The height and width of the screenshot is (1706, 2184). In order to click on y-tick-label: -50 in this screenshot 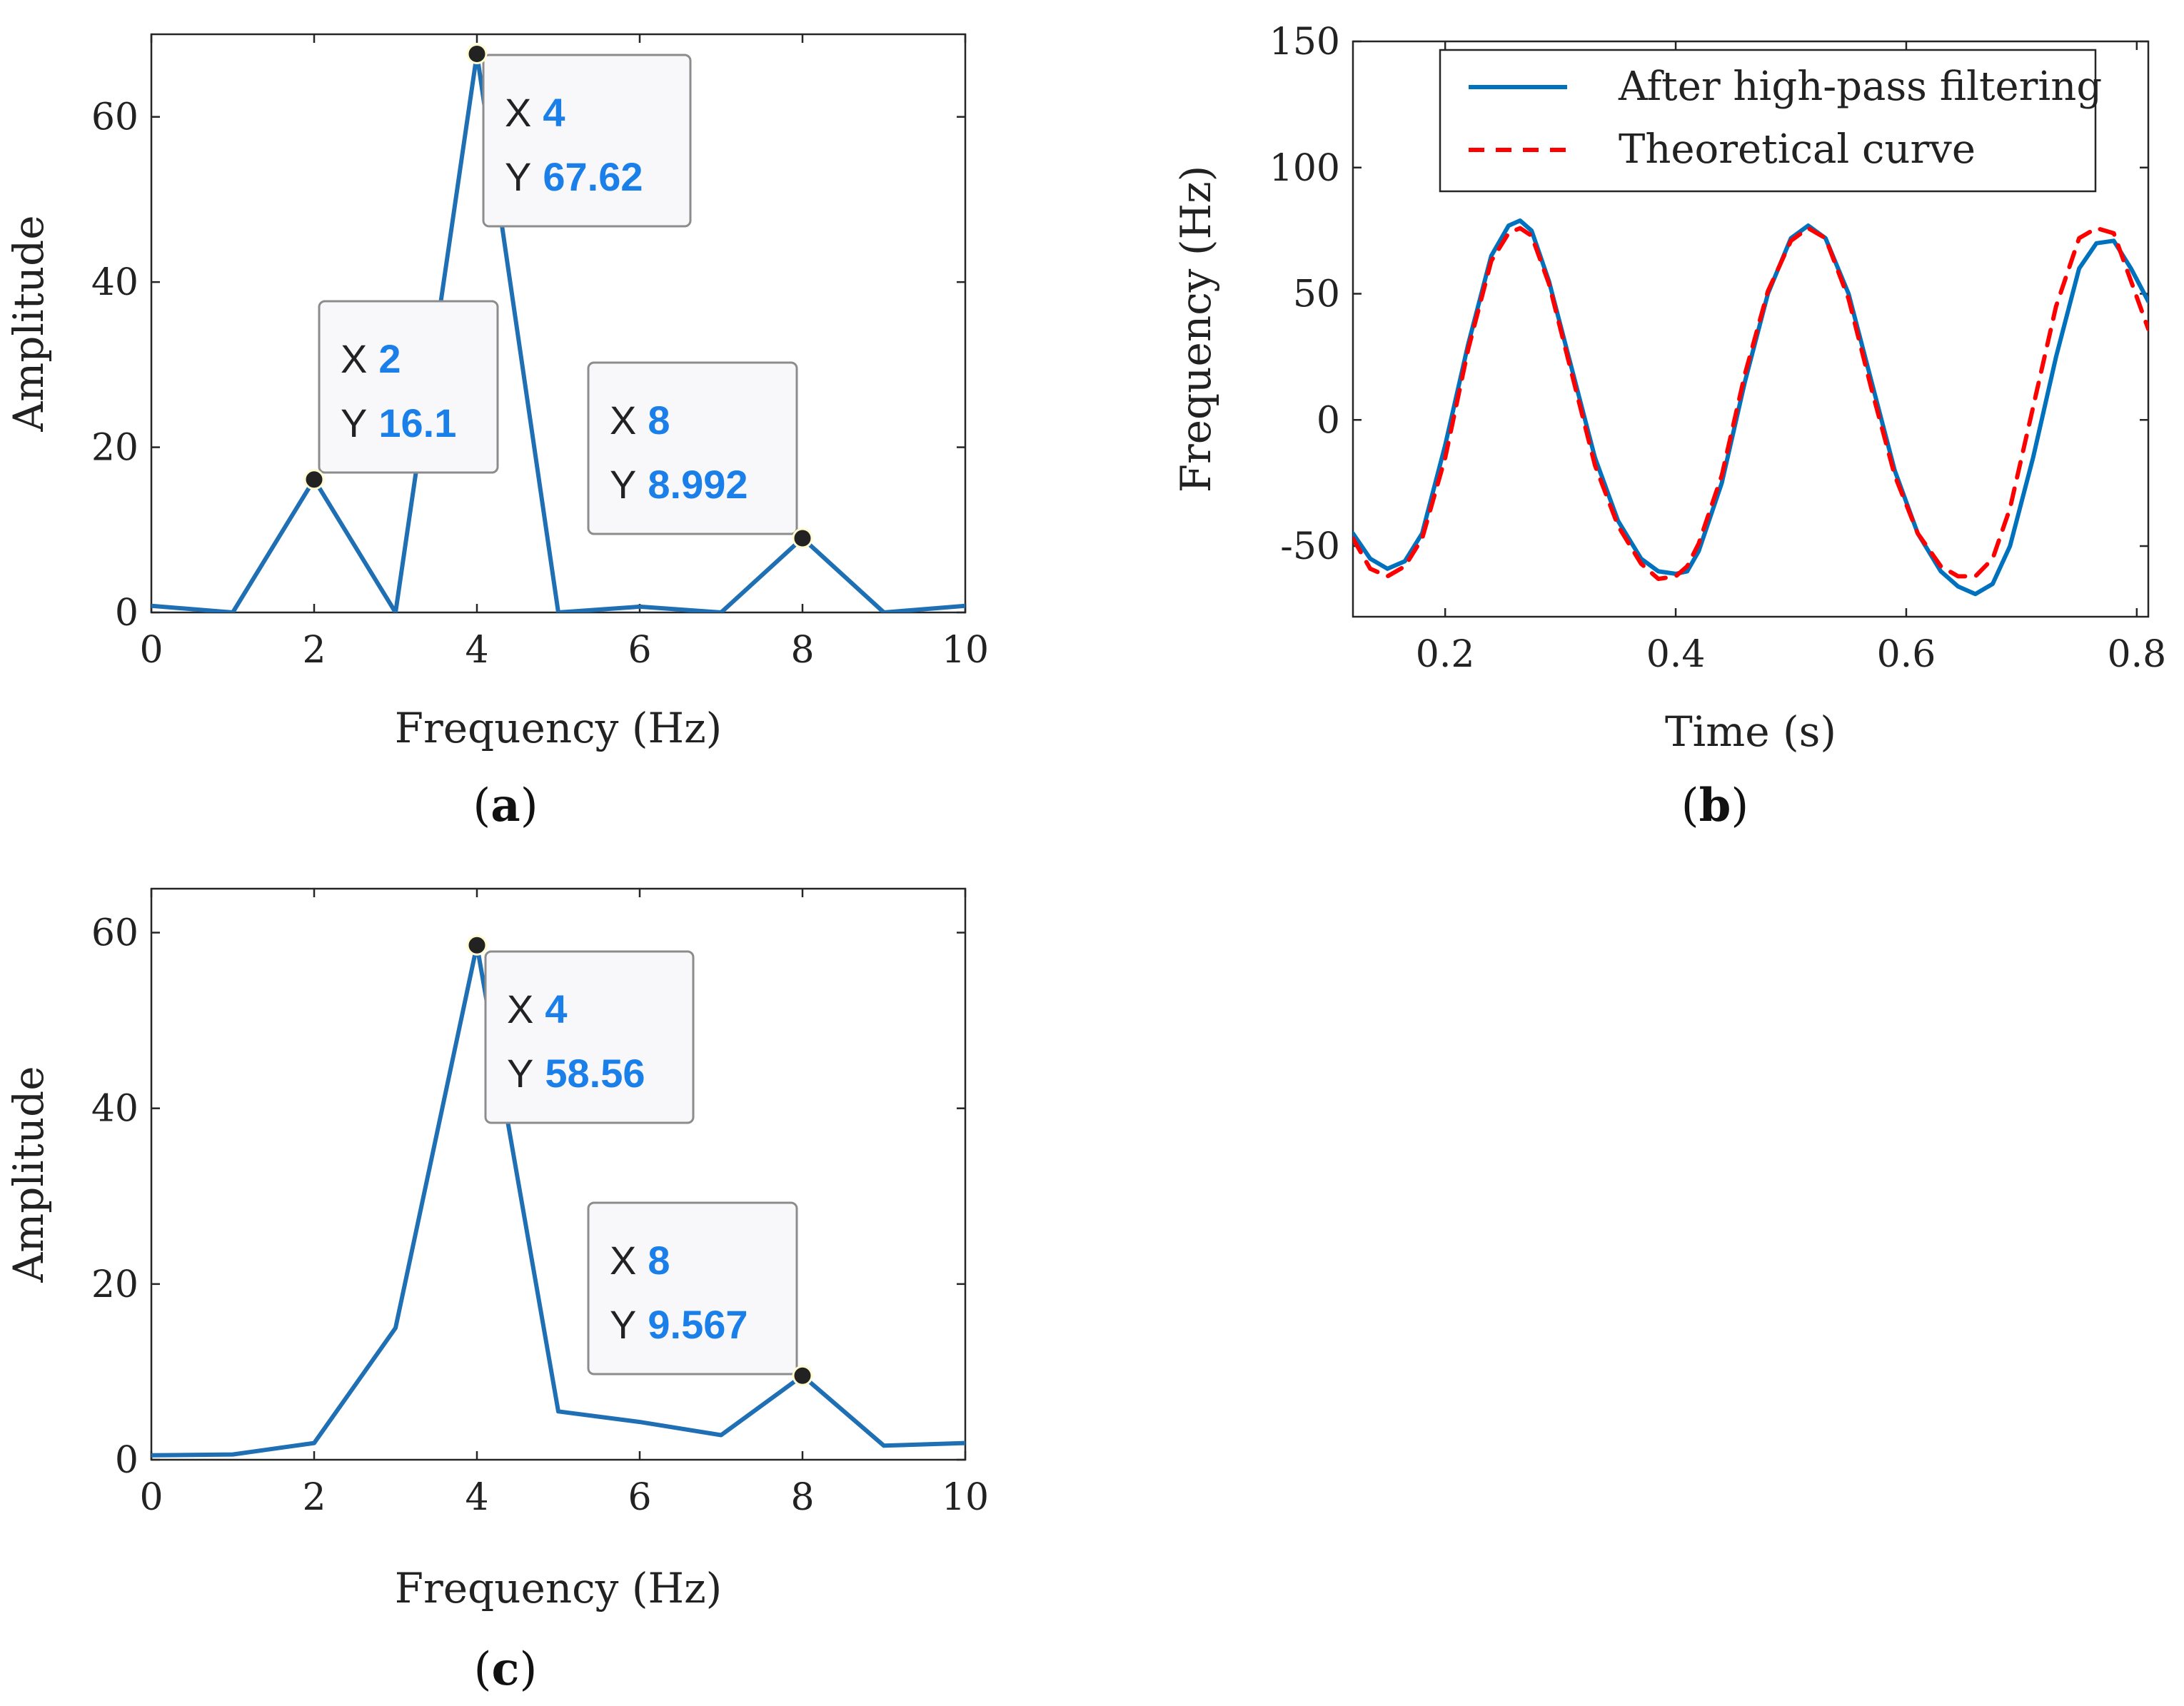, I will do `click(1310, 546)`.